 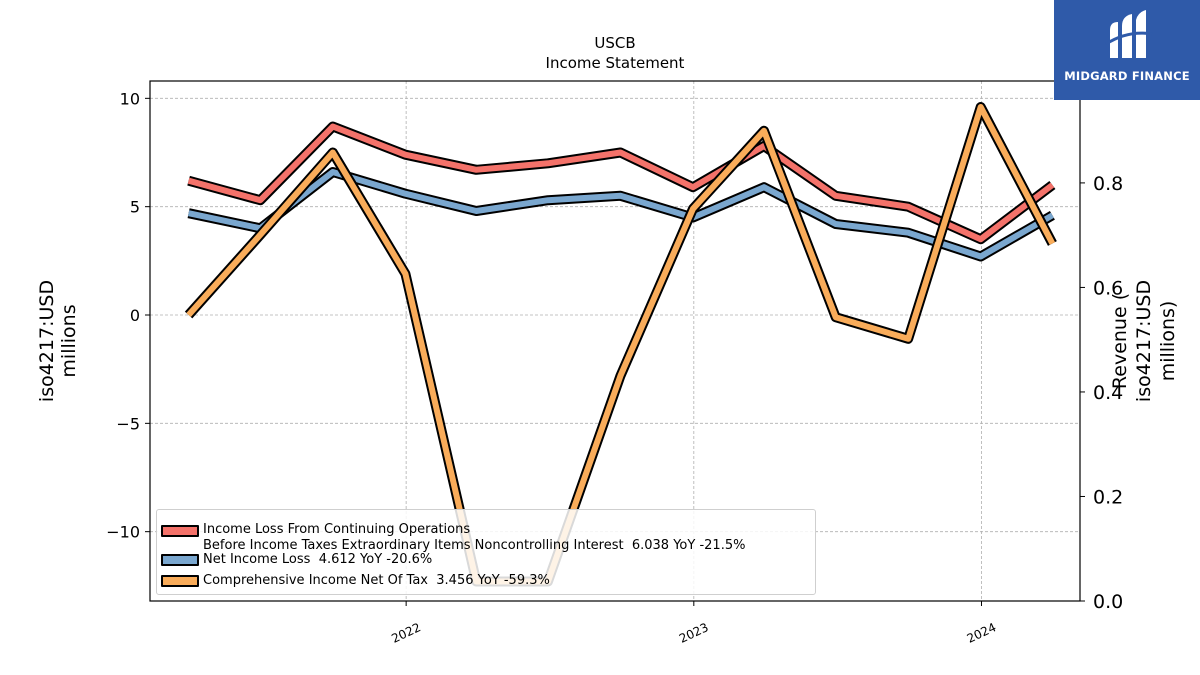 I want to click on logo-mark-icon, so click(x=1129, y=34).